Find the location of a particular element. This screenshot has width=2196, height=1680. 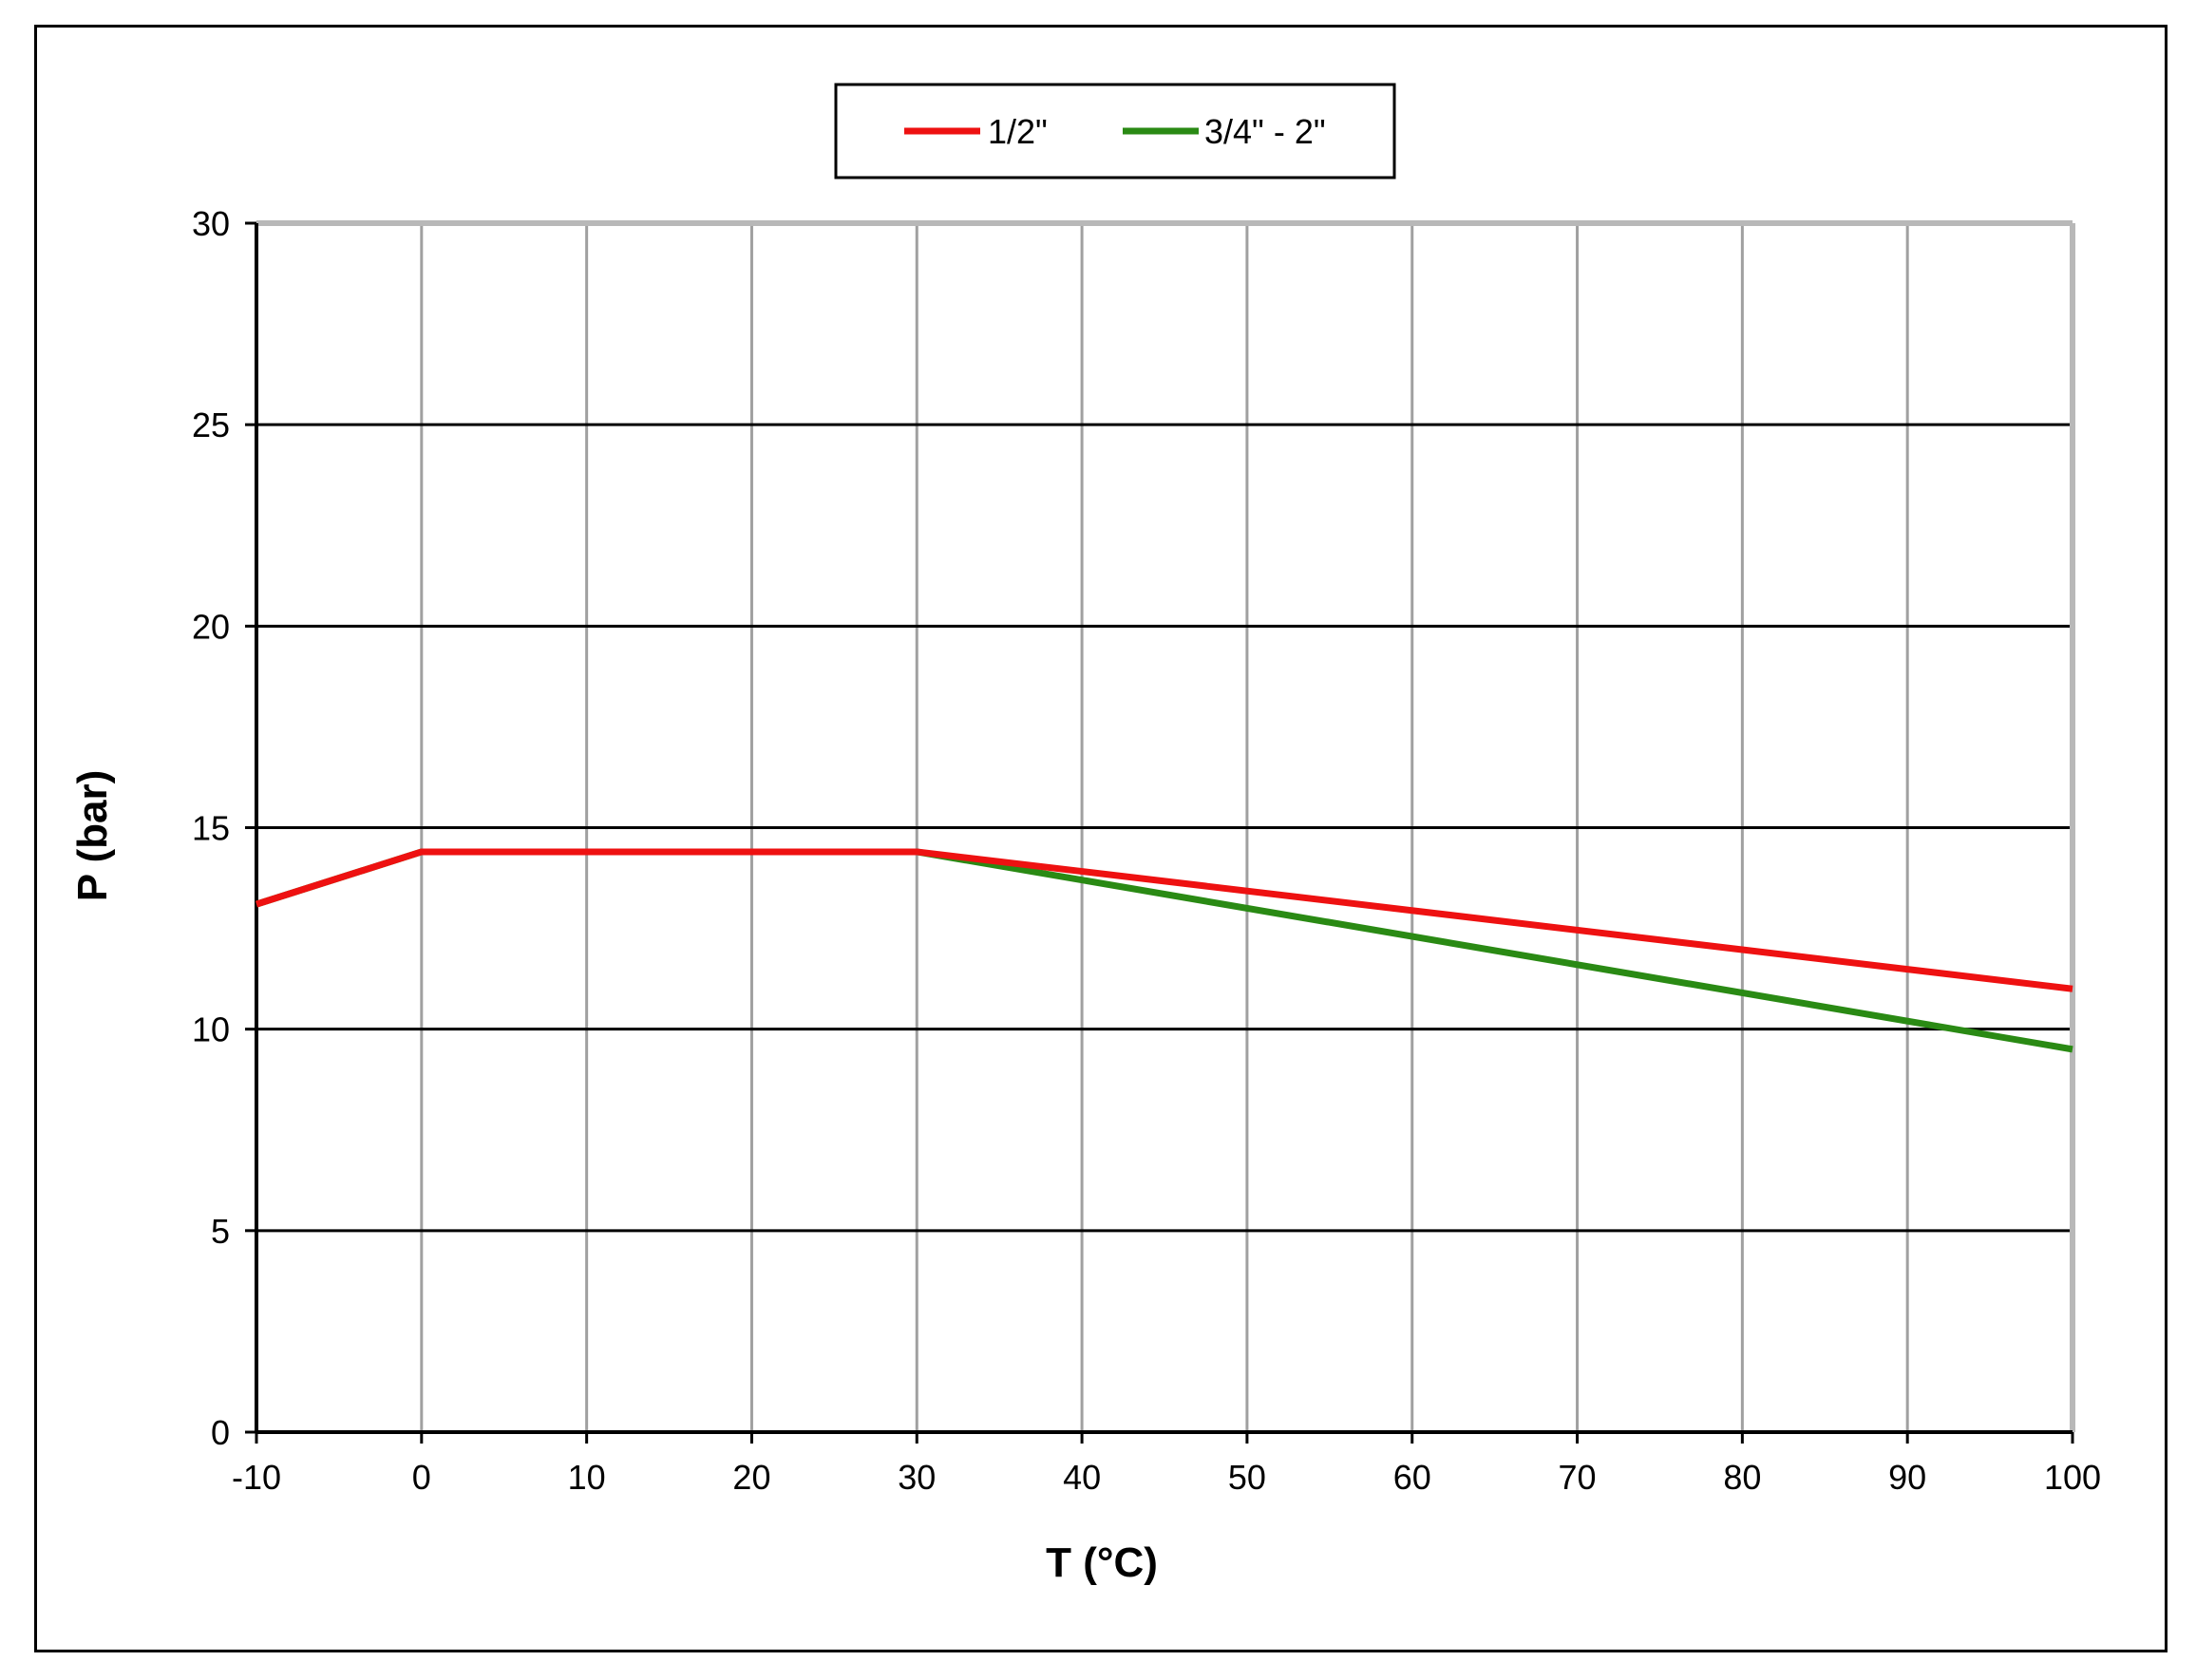

series-lines is located at coordinates (1164, 951).